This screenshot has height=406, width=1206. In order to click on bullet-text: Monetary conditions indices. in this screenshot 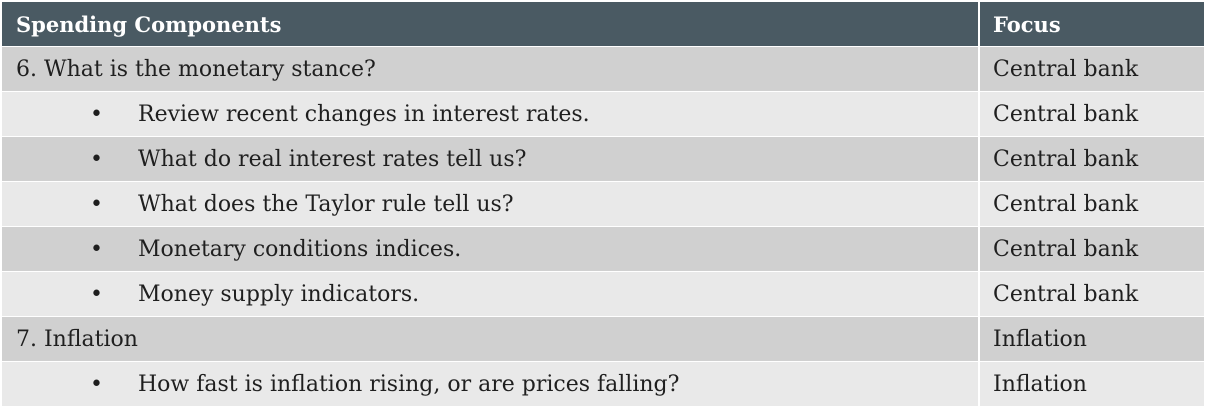, I will do `click(300, 249)`.